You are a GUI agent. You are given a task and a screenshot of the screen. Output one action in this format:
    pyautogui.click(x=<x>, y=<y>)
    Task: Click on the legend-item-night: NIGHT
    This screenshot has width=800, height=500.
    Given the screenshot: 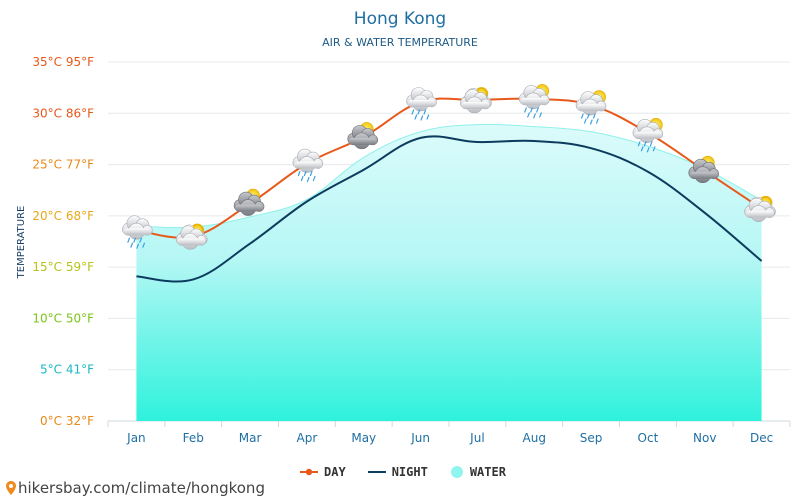 What is the action you would take?
    pyautogui.click(x=397, y=472)
    